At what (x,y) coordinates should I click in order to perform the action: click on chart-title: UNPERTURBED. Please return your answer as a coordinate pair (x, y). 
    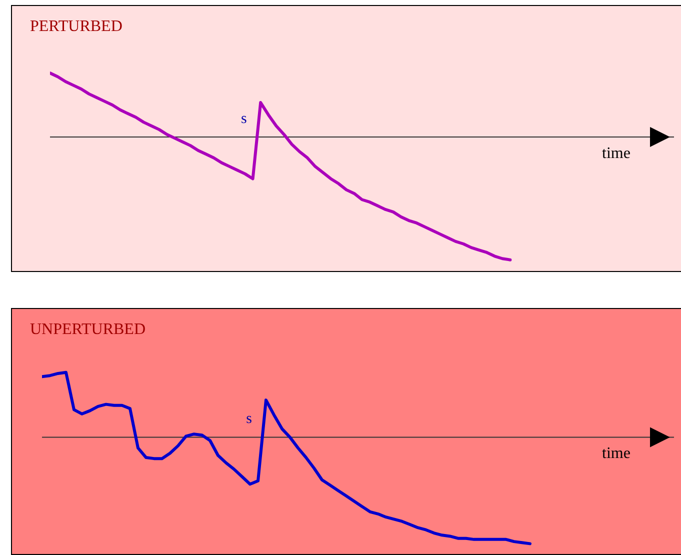
    Looking at the image, I should click on (88, 330).